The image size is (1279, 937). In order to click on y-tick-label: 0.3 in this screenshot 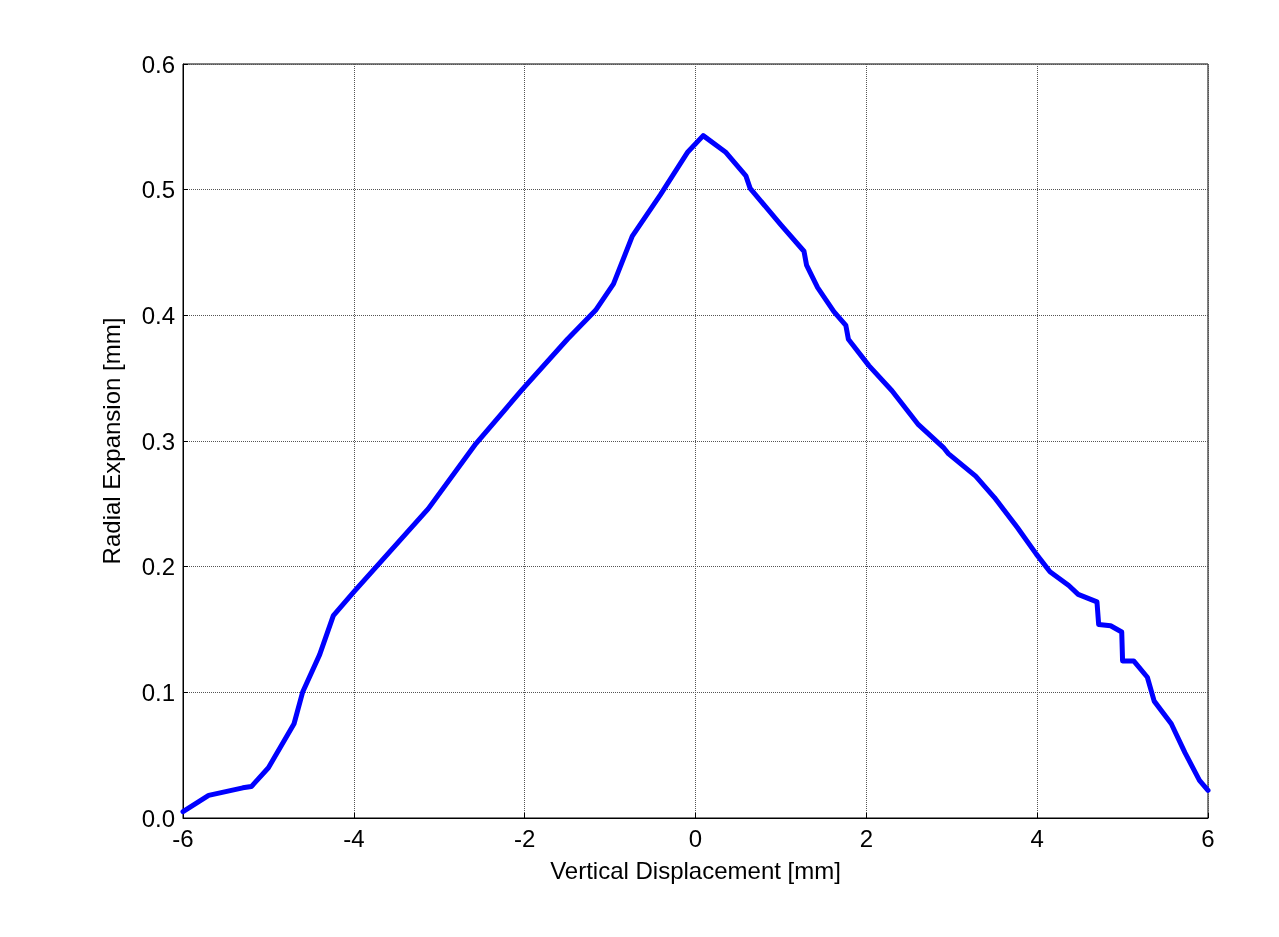, I will do `click(158, 441)`.